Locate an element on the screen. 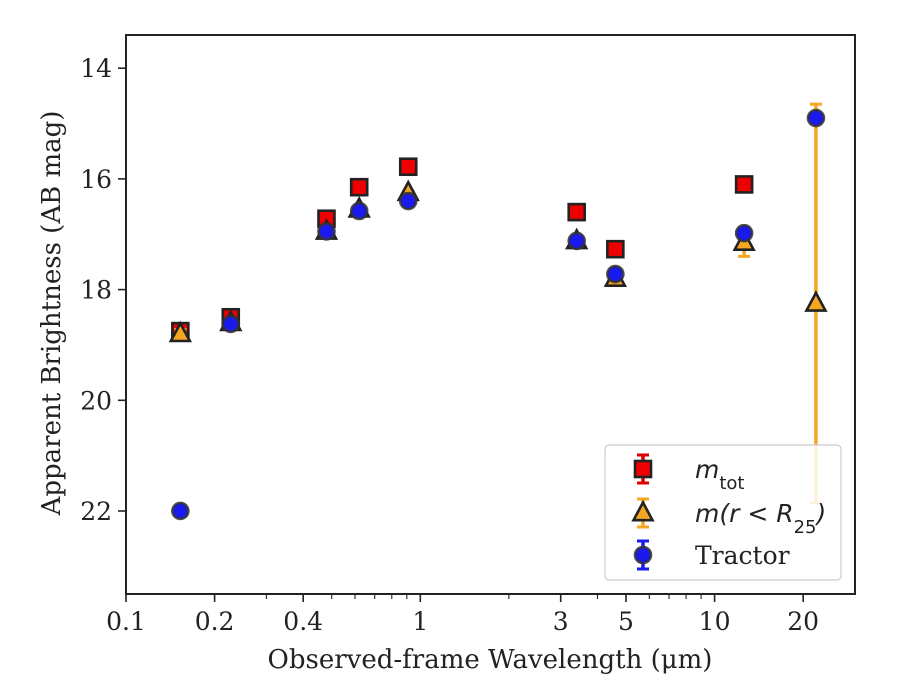  x-tick-label: 1 is located at coordinates (420, 621).